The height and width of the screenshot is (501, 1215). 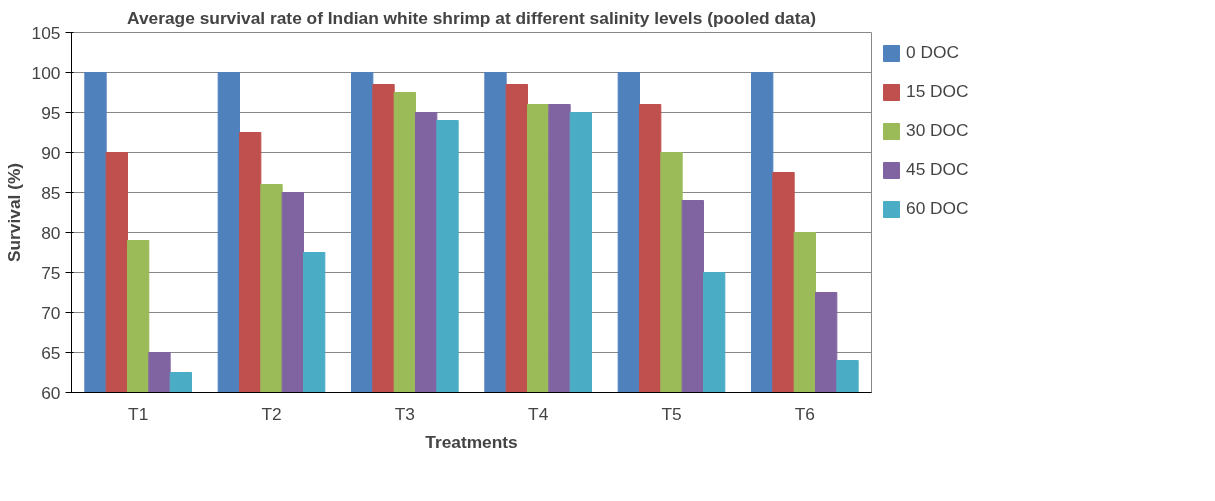 What do you see at coordinates (932, 52) in the screenshot?
I see `legend-label: 0 DOC` at bounding box center [932, 52].